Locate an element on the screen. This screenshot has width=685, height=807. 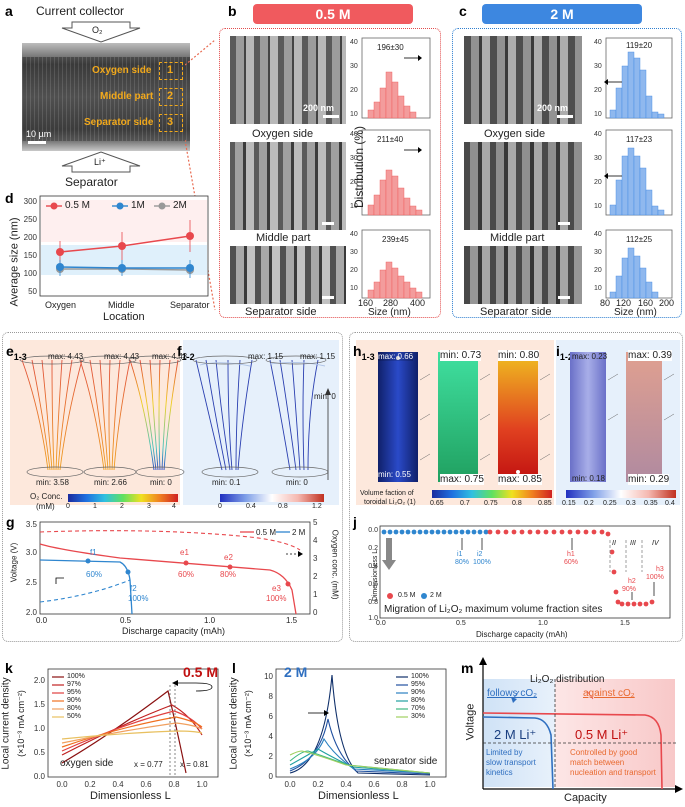
svg-text: 300 is located at coordinates (31, 201).